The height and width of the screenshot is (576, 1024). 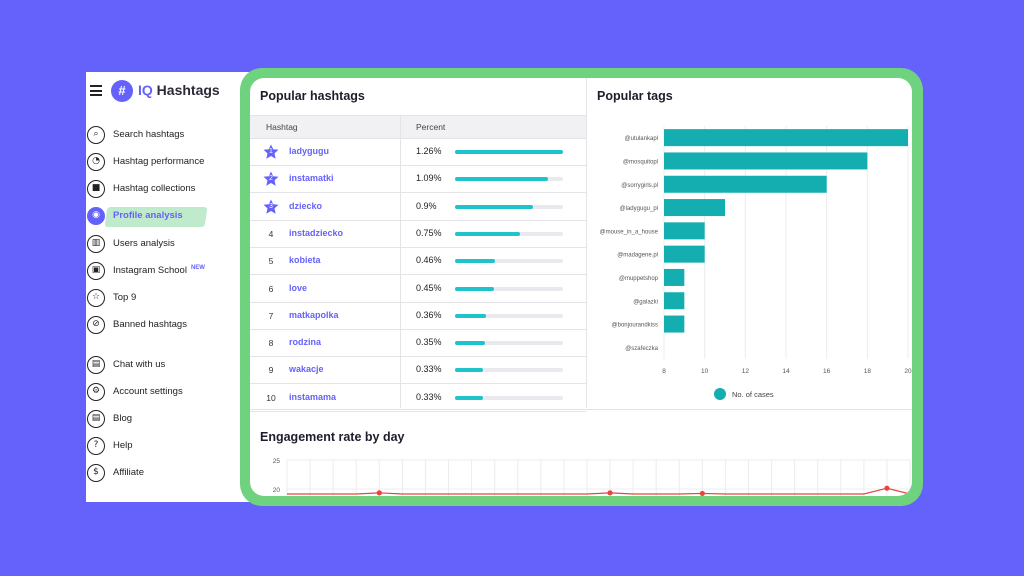 I want to click on help-icon: ?, so click(x=96, y=446).